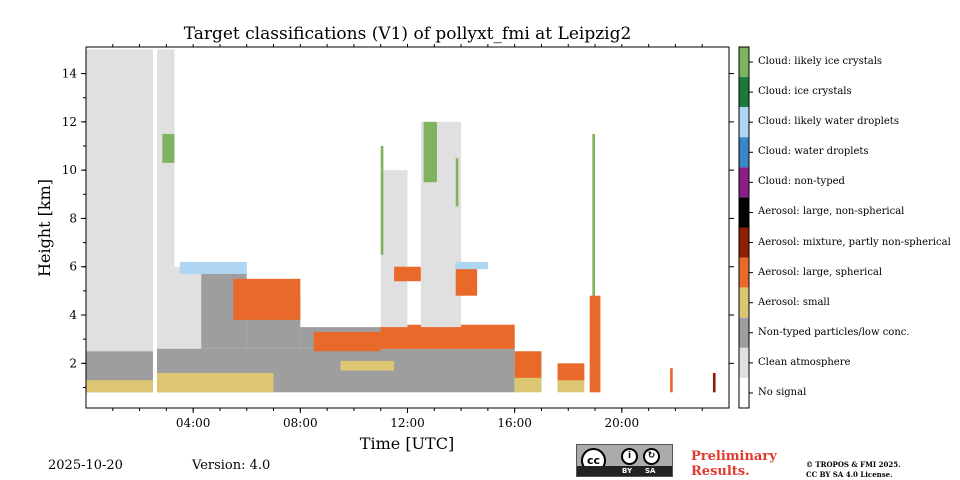 The image size is (960, 480). Describe the element at coordinates (629, 456) in the screenshot. I see `attribution-icon: i` at that location.